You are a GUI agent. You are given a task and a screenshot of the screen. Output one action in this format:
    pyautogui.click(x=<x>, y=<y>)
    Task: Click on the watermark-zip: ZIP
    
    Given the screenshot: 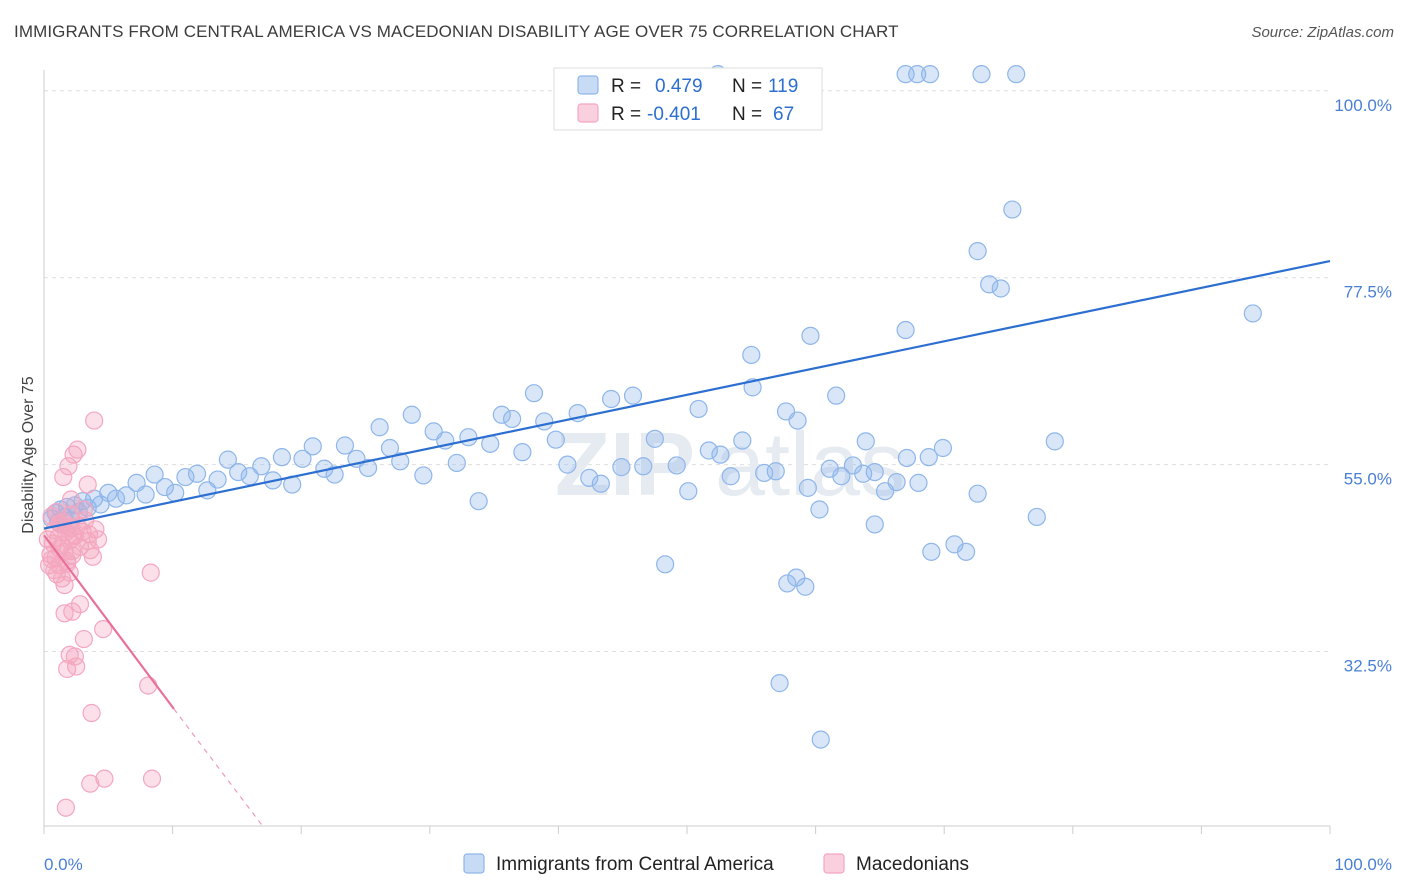 What is the action you would take?
    pyautogui.click(x=625, y=465)
    